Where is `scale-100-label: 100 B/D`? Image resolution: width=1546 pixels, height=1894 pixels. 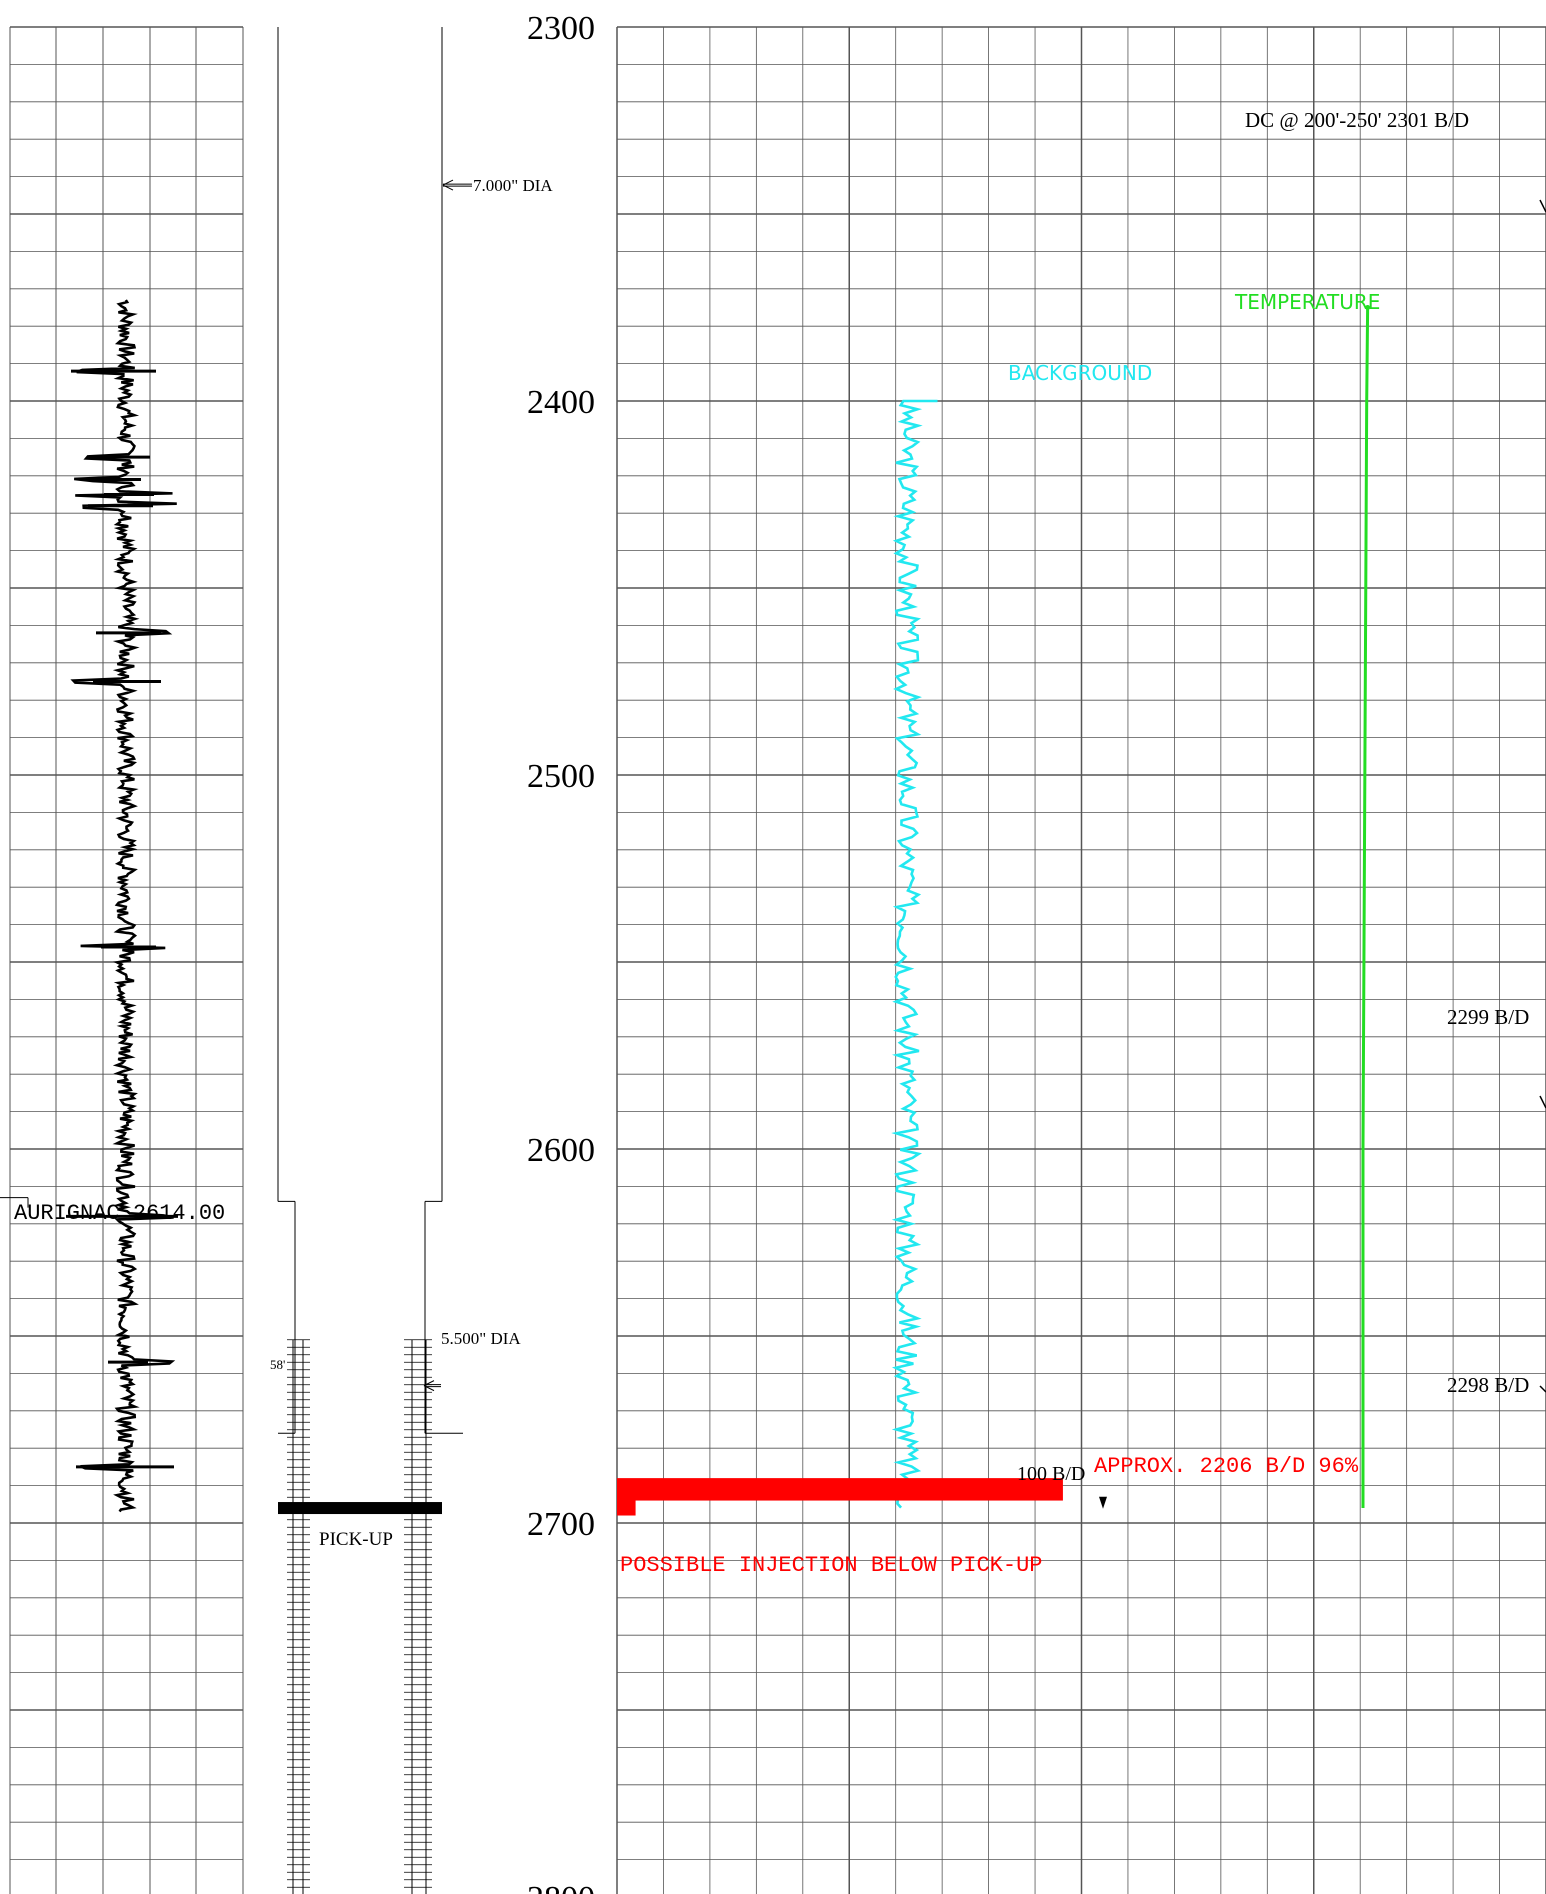
scale-100-label: 100 B/D is located at coordinates (1051, 1474).